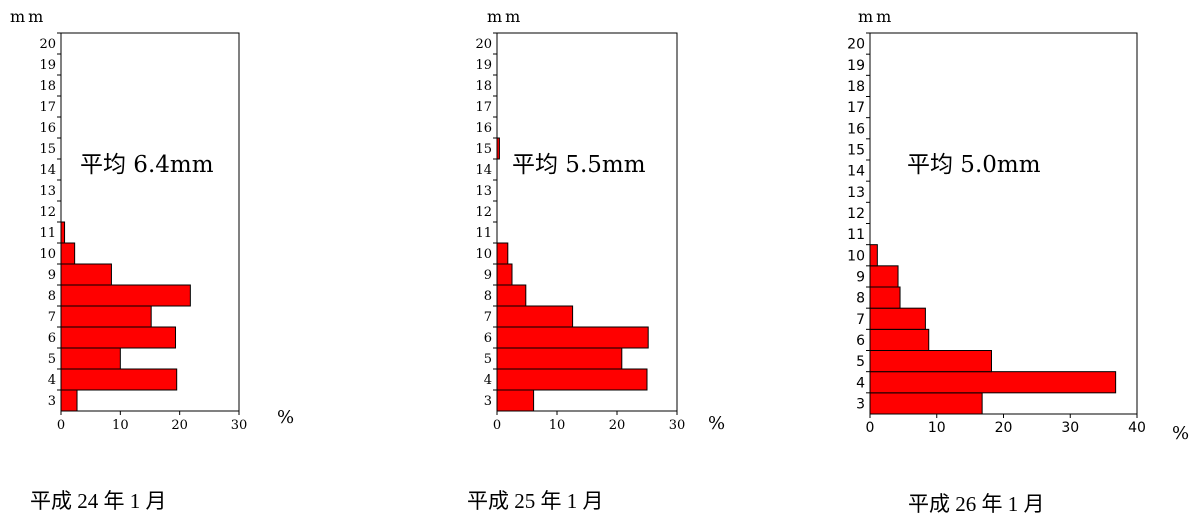 The image size is (1198, 518). What do you see at coordinates (488, 275) in the screenshot?
I see `chart-2-ytick-label-9: 9` at bounding box center [488, 275].